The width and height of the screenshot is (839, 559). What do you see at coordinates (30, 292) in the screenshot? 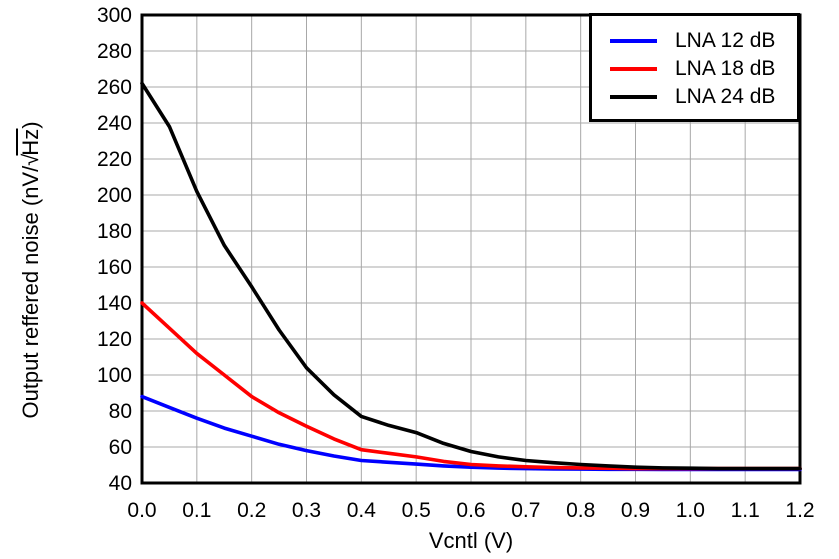
I see `y-axis-label-text: Output reffered noise (nV/` at bounding box center [30, 292].